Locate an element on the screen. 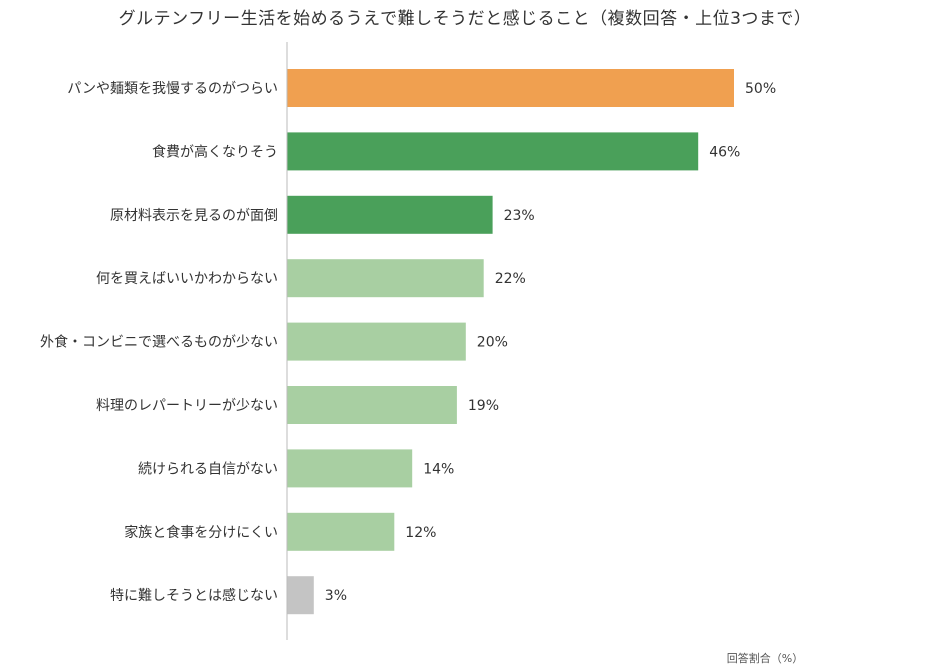  data-label: 12% is located at coordinates (420, 533).